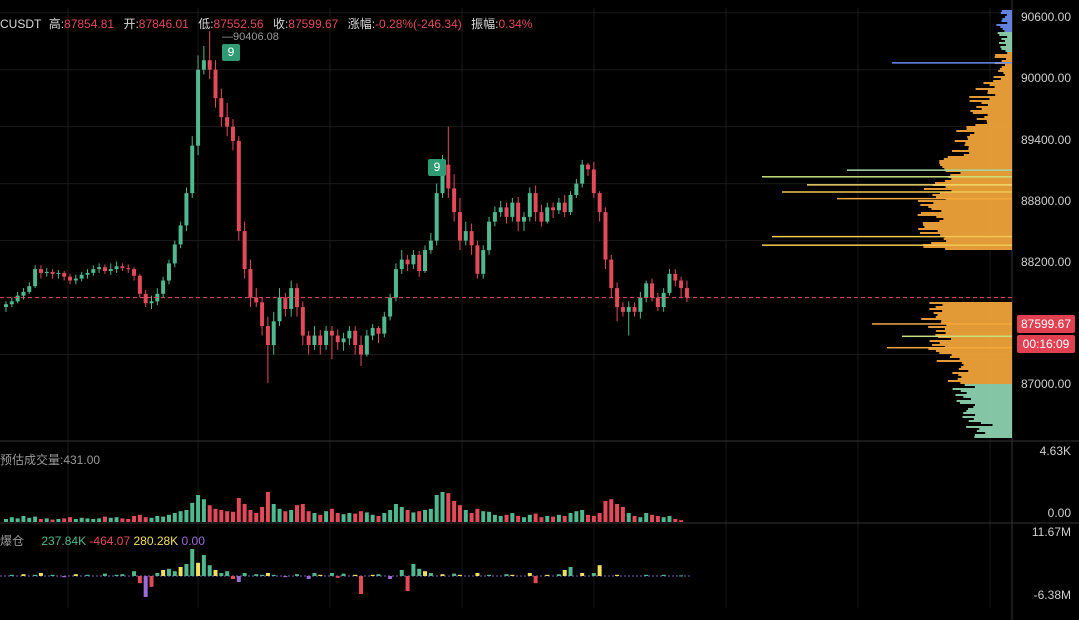  What do you see at coordinates (437, 167) in the screenshot?
I see `td-sequential-badge: 9` at bounding box center [437, 167].